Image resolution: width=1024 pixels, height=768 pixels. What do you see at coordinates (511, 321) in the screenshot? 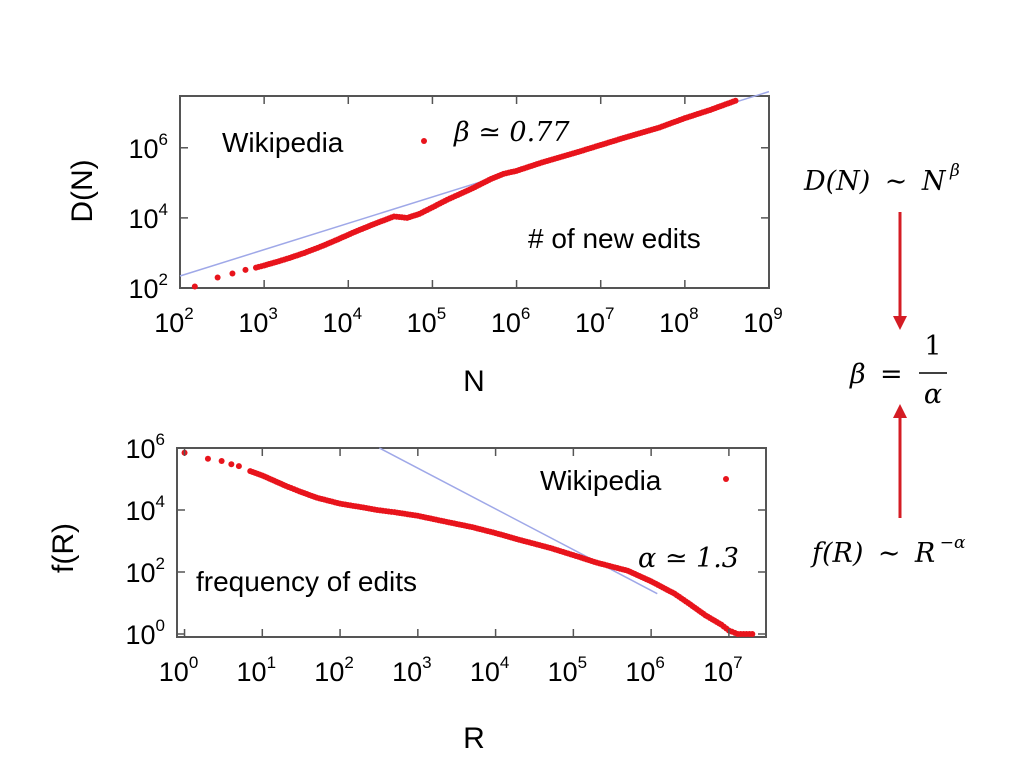
I see `chart-top-x-tick-label: 10⁶` at bounding box center [511, 321].